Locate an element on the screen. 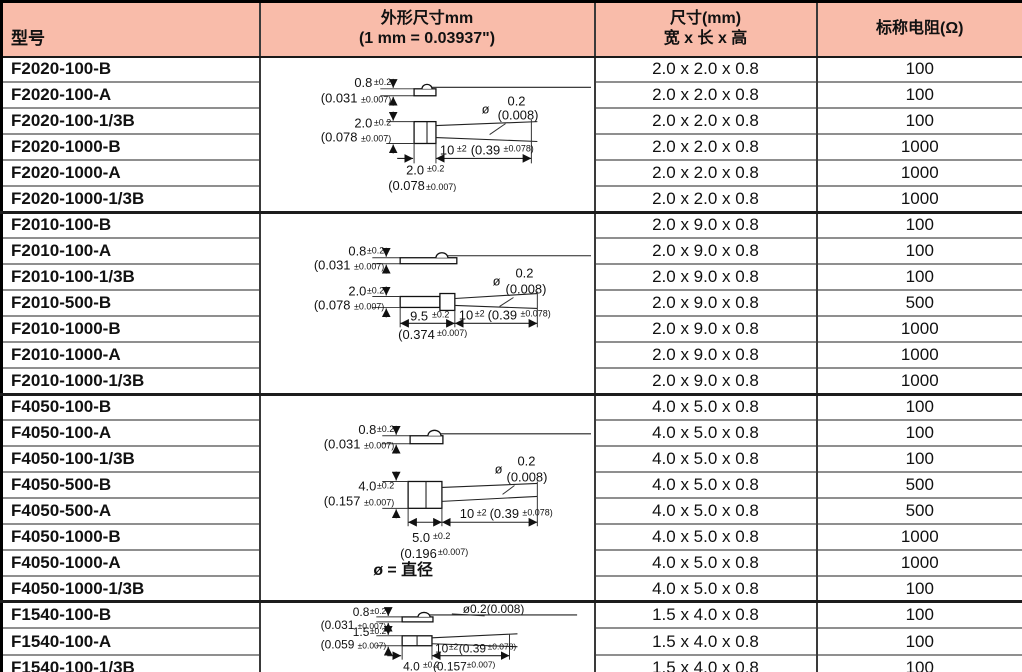 The image size is (1022, 672). dimension-diagram-f1540: ø0.2(0.008) ±0.2 0.8 ±0.007) is located at coordinates (448, 638).